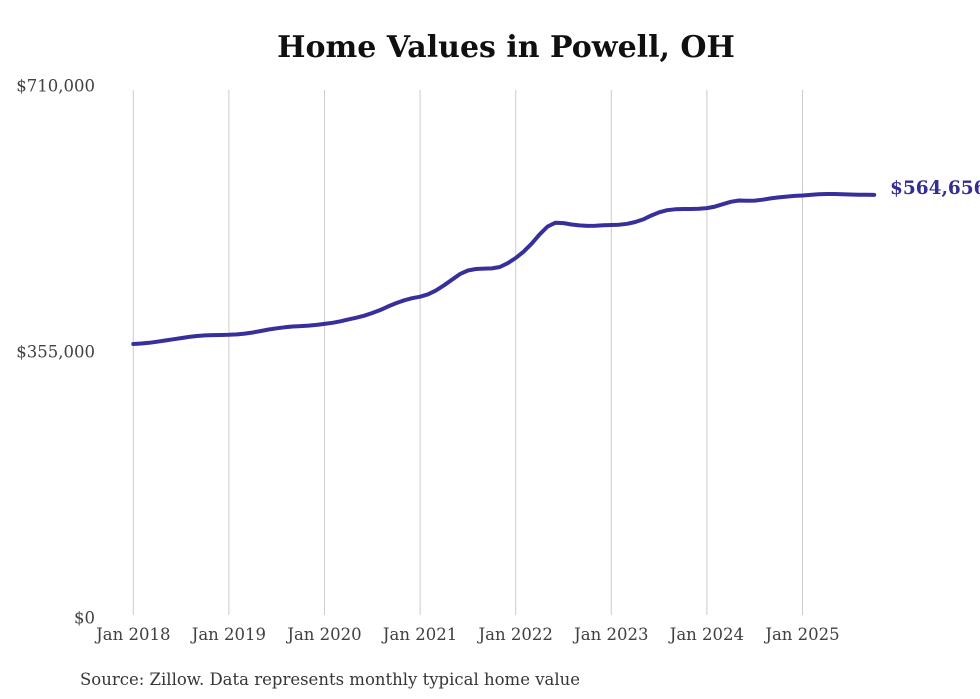 The image size is (980, 699). I want to click on x-tick-jan-2022: Jan 2022, so click(515, 634).